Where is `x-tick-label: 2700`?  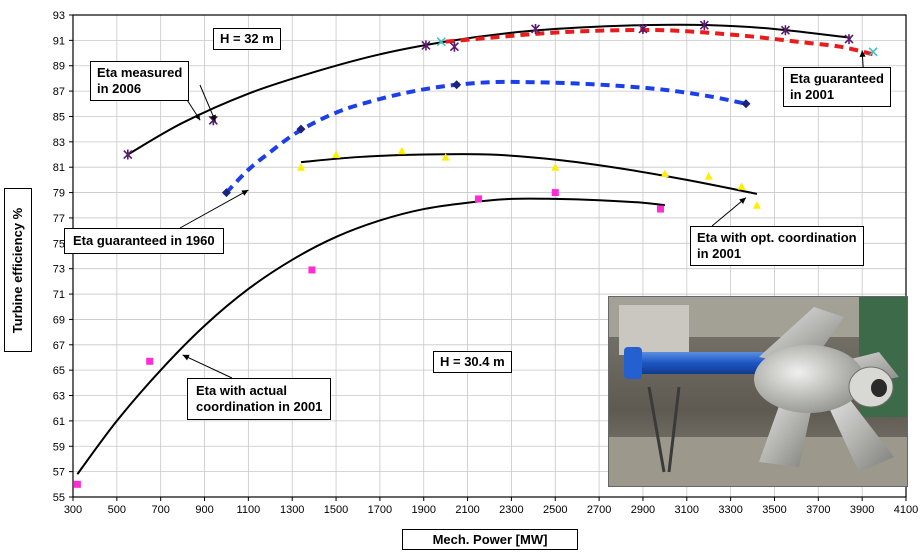
x-tick-label: 2700 is located at coordinates (599, 510).